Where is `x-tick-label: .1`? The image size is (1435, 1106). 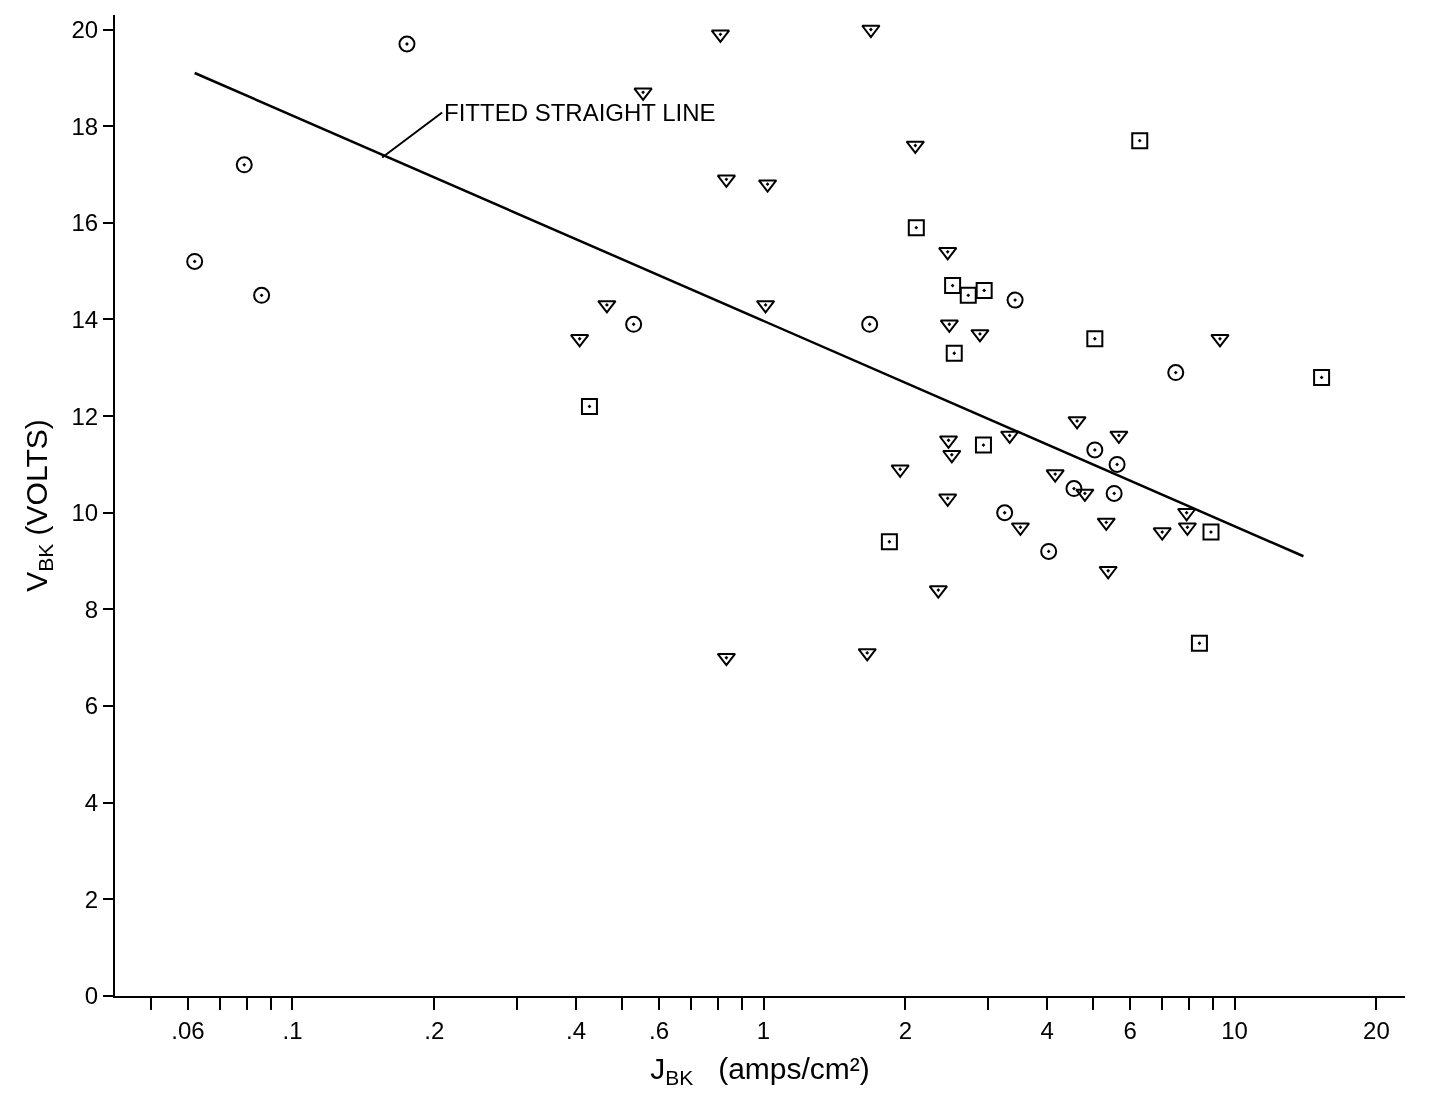
x-tick-label: .1 is located at coordinates (292, 1030).